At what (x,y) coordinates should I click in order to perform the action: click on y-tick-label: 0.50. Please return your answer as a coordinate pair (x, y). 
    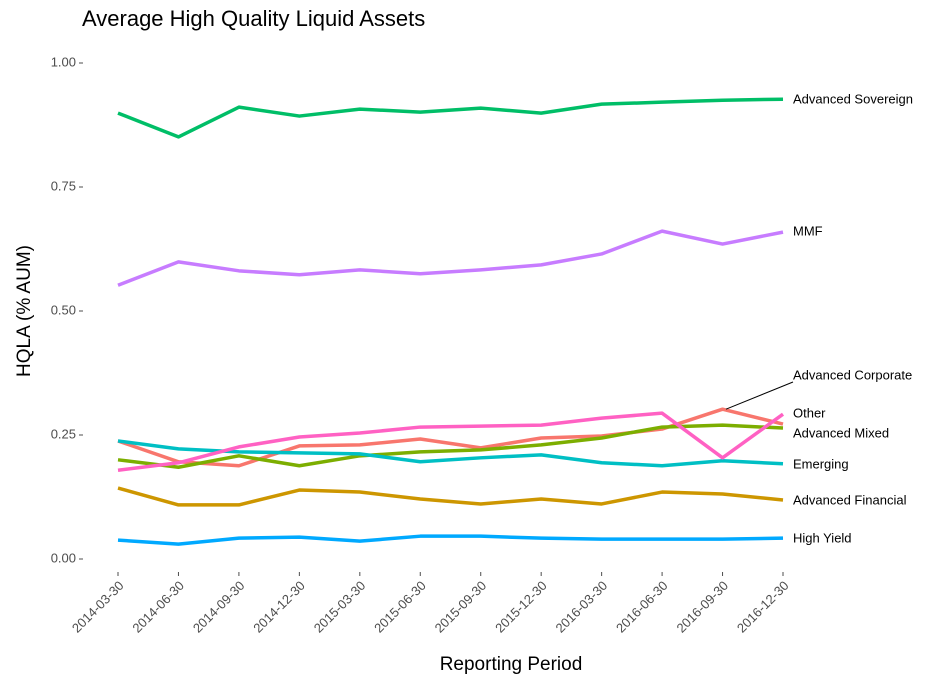
    Looking at the image, I should click on (63, 309).